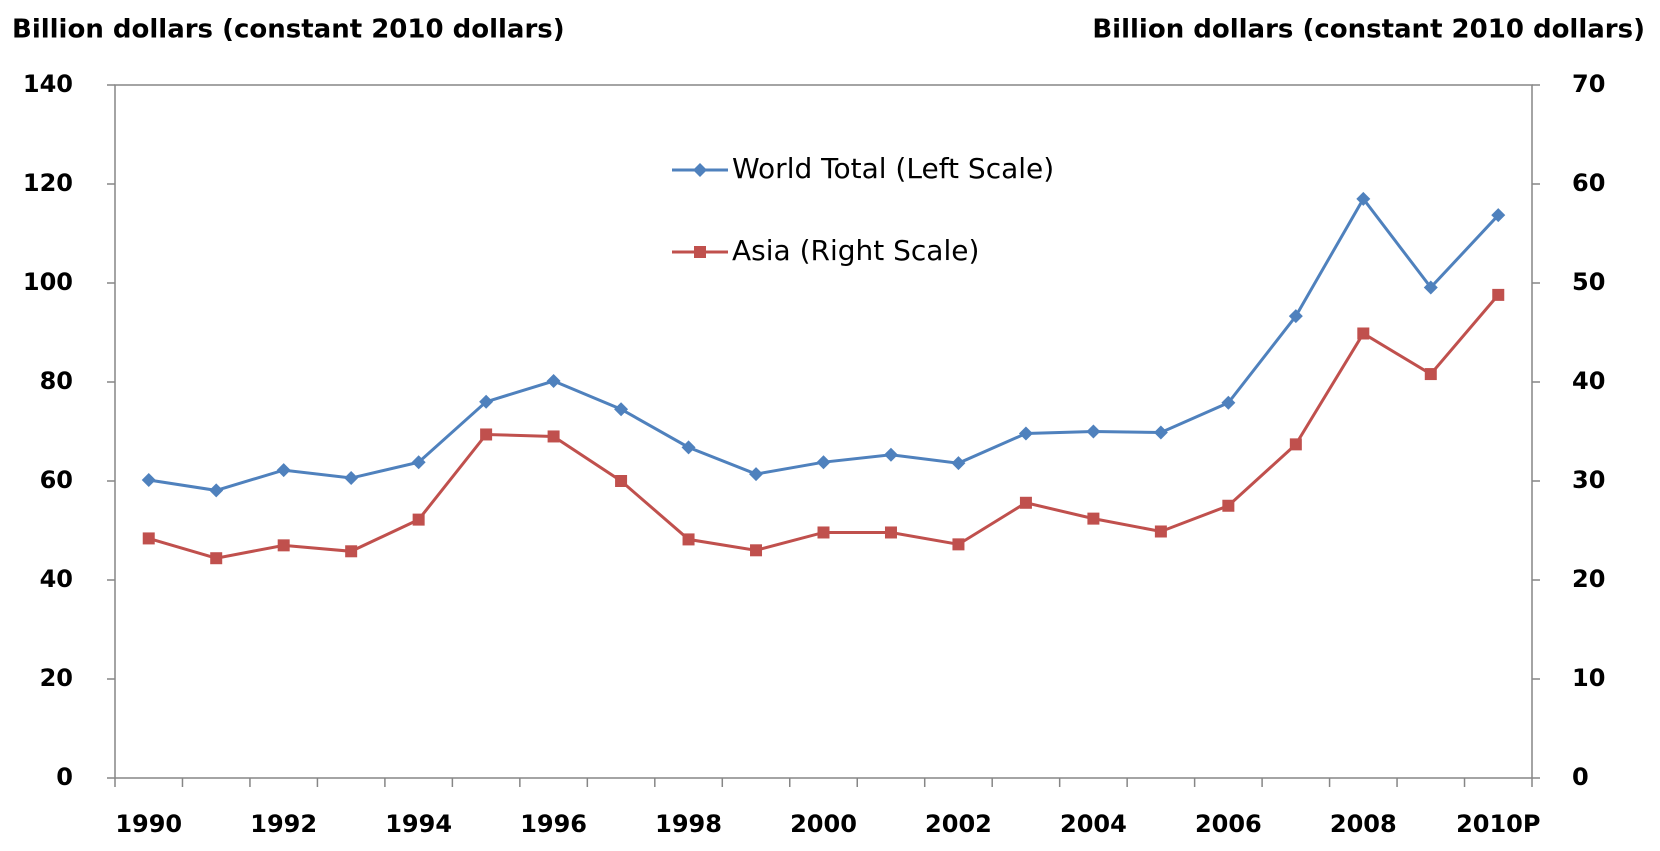 This screenshot has width=1660, height=851. Describe the element at coordinates (418, 824) in the screenshot. I see `x-tick-label: 1994` at that location.